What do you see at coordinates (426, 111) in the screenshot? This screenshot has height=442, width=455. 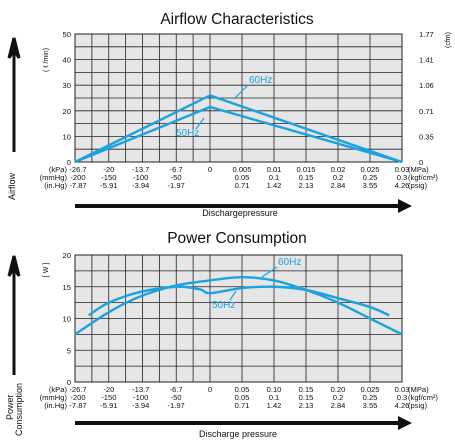 I see `y-tick-label-right: 0.71` at bounding box center [426, 111].